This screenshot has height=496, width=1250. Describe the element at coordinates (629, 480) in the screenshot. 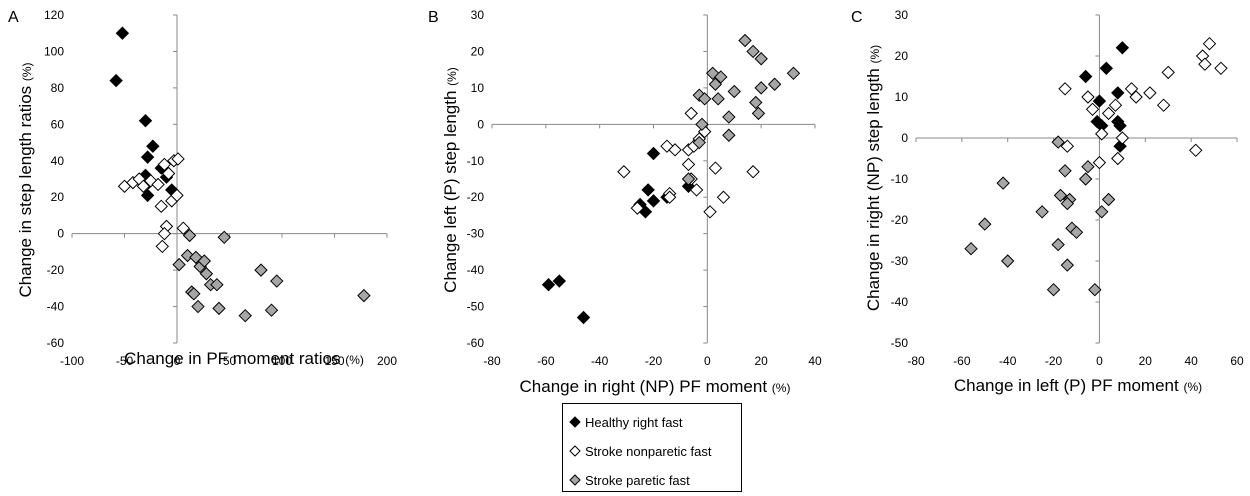

I see `legend-item-paretic: Stroke paretic fast` at that location.